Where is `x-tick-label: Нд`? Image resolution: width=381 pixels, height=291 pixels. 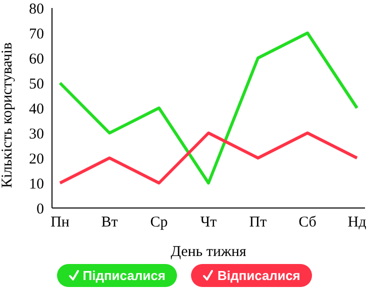
x-tick-label: Нд is located at coordinates (357, 222).